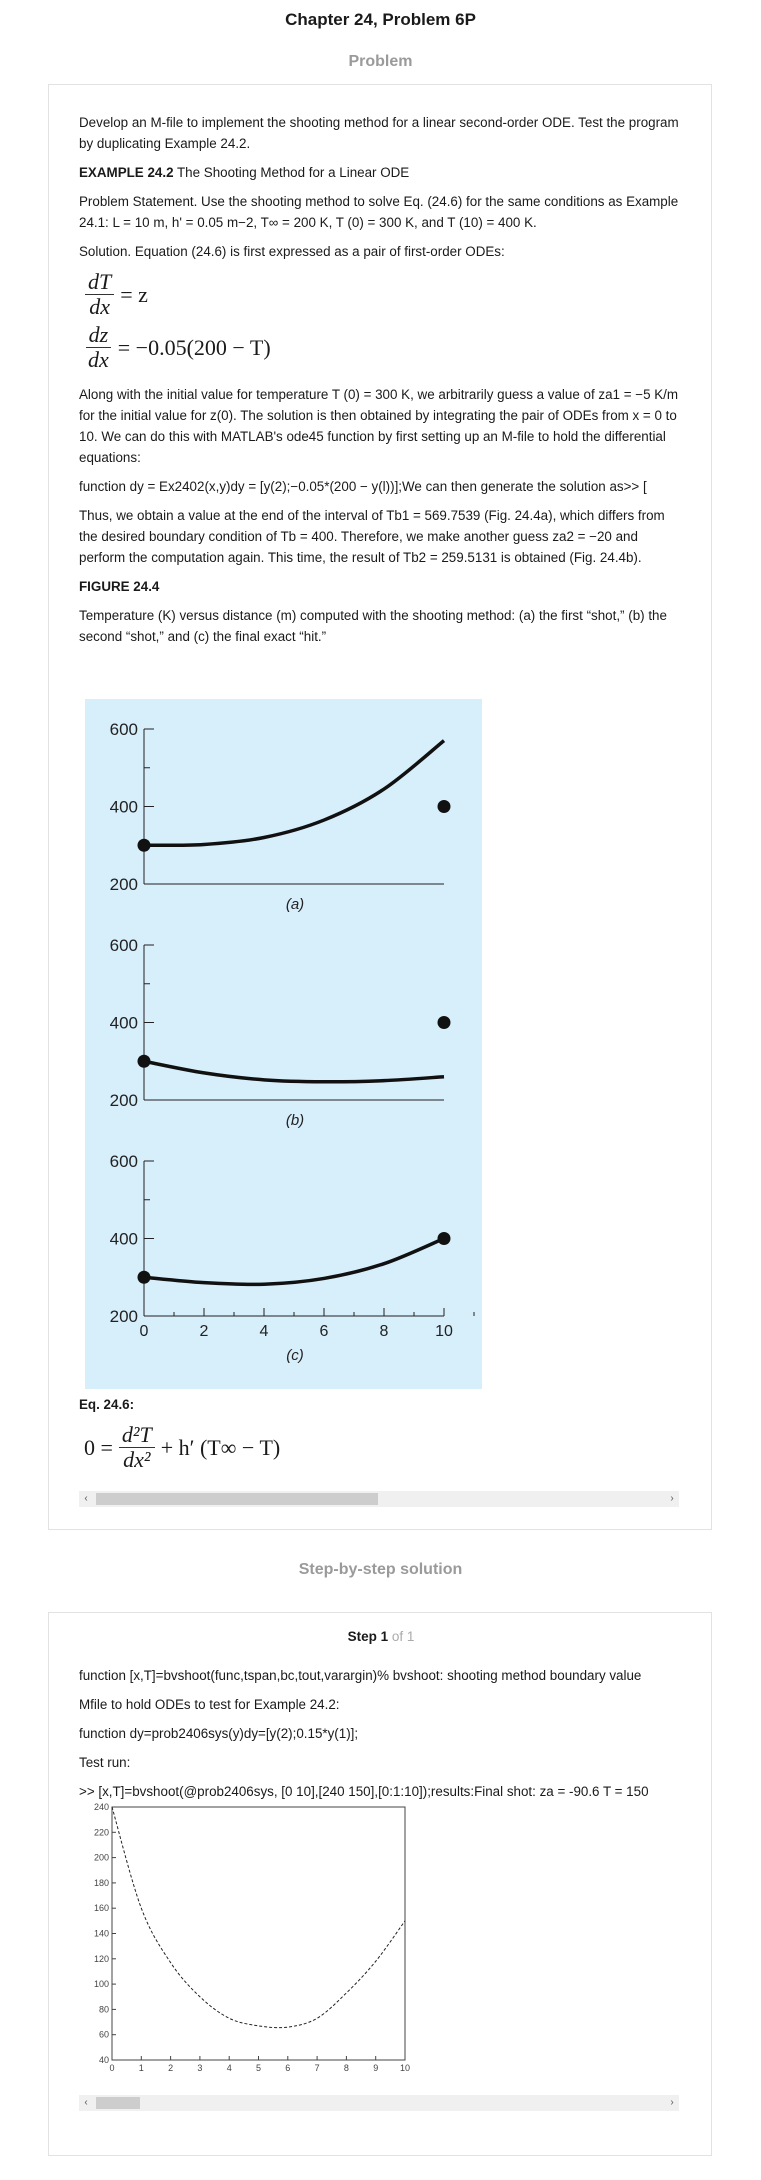 Image resolution: width=761 pixels, height=2180 pixels. I want to click on solution-section-title: Step-by-step solution, so click(380, 1569).